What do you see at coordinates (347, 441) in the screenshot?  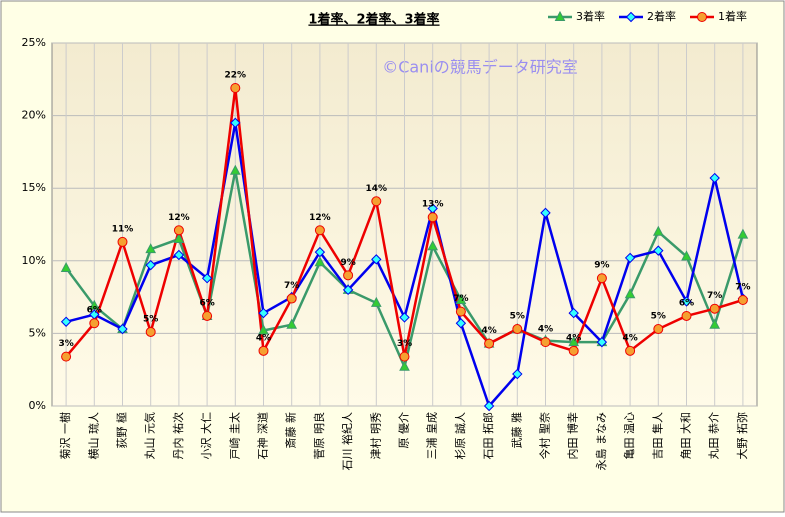 I see `x-tick-label: 石川 裕紀人` at bounding box center [347, 441].